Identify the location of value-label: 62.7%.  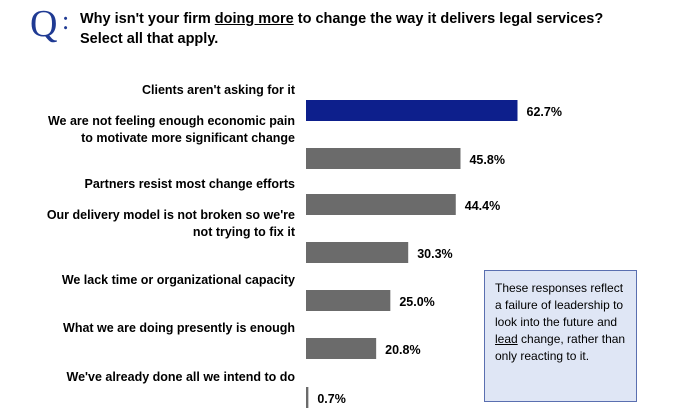
(544, 112).